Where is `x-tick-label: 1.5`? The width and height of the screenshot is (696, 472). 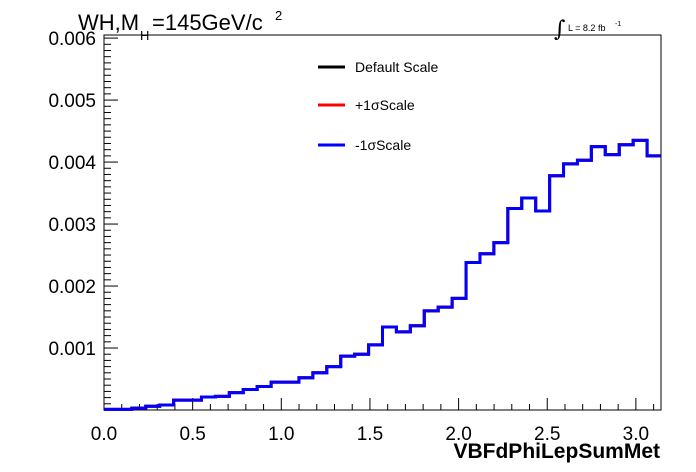 x-tick-label: 1.5 is located at coordinates (370, 434).